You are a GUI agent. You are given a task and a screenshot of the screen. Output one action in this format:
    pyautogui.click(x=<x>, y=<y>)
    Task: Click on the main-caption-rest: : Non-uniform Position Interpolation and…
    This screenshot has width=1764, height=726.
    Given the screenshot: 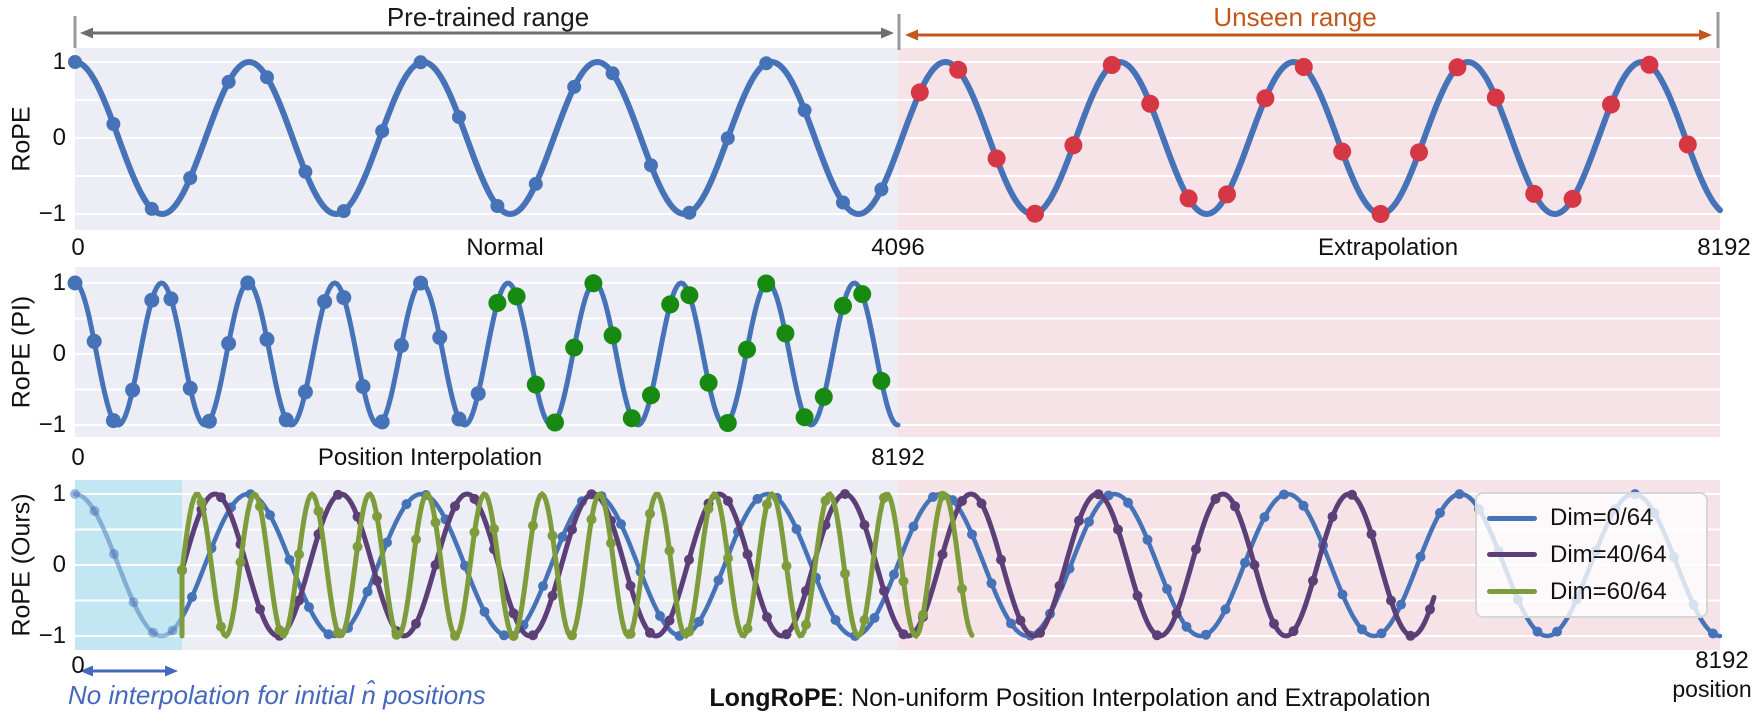 What is the action you would take?
    pyautogui.click(x=1134, y=698)
    